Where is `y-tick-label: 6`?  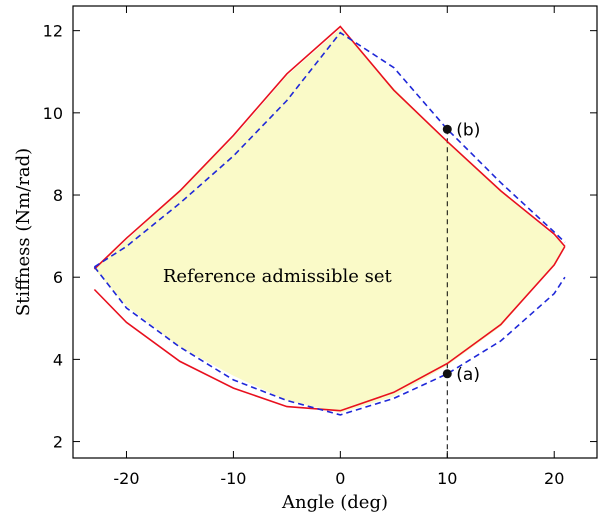
y-tick-label: 6 is located at coordinates (58, 277).